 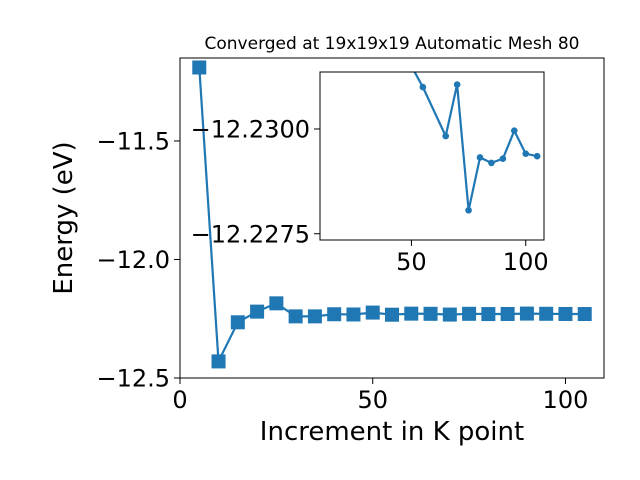 What do you see at coordinates (392, 44) in the screenshot?
I see `chart-title: Converged at 19x19x19 Automatic Mesh 80` at bounding box center [392, 44].